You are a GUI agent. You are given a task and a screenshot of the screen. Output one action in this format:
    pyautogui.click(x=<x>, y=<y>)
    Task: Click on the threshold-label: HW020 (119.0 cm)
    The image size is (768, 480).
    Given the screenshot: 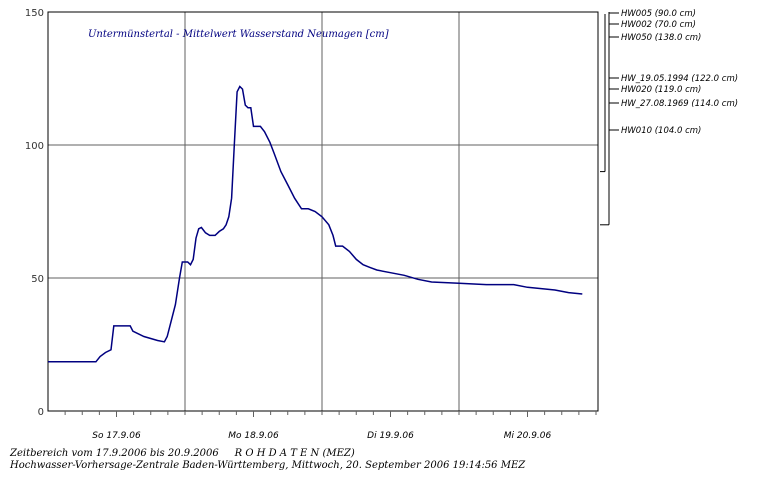 What is the action you would take?
    pyautogui.click(x=661, y=90)
    